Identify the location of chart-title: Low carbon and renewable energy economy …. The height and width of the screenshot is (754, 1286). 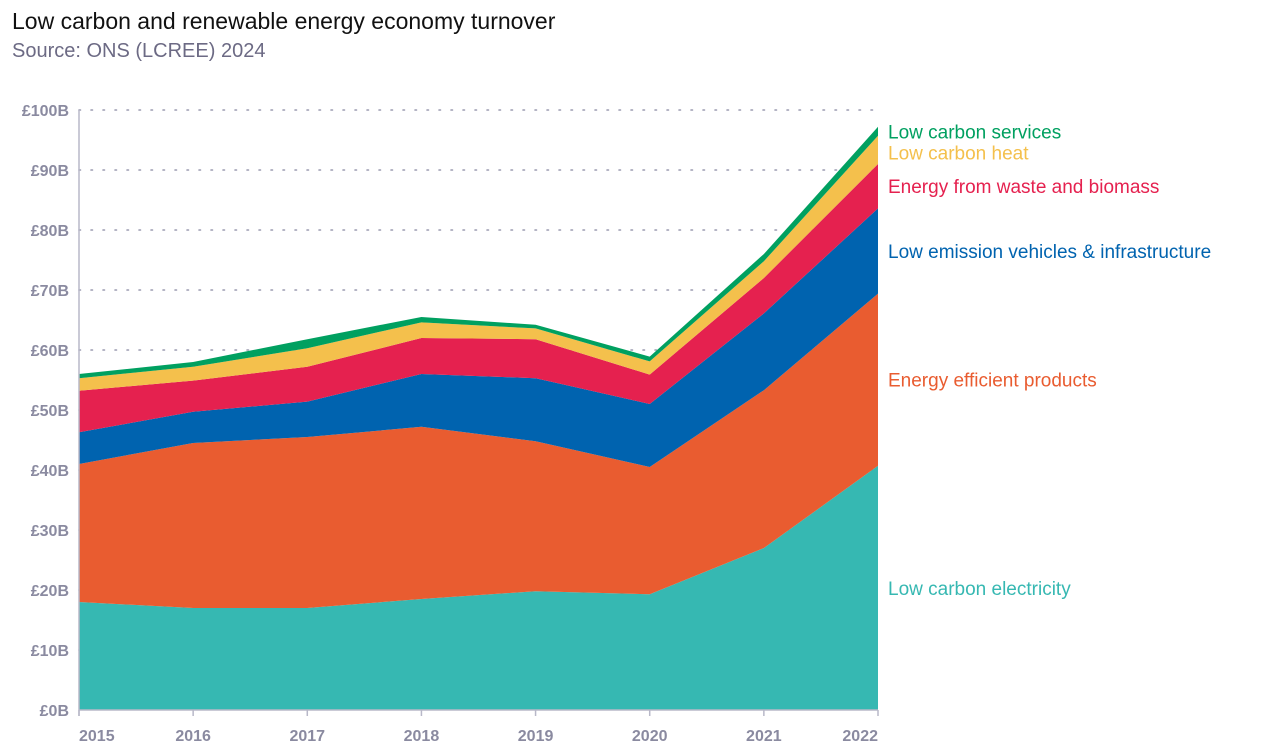
(284, 21).